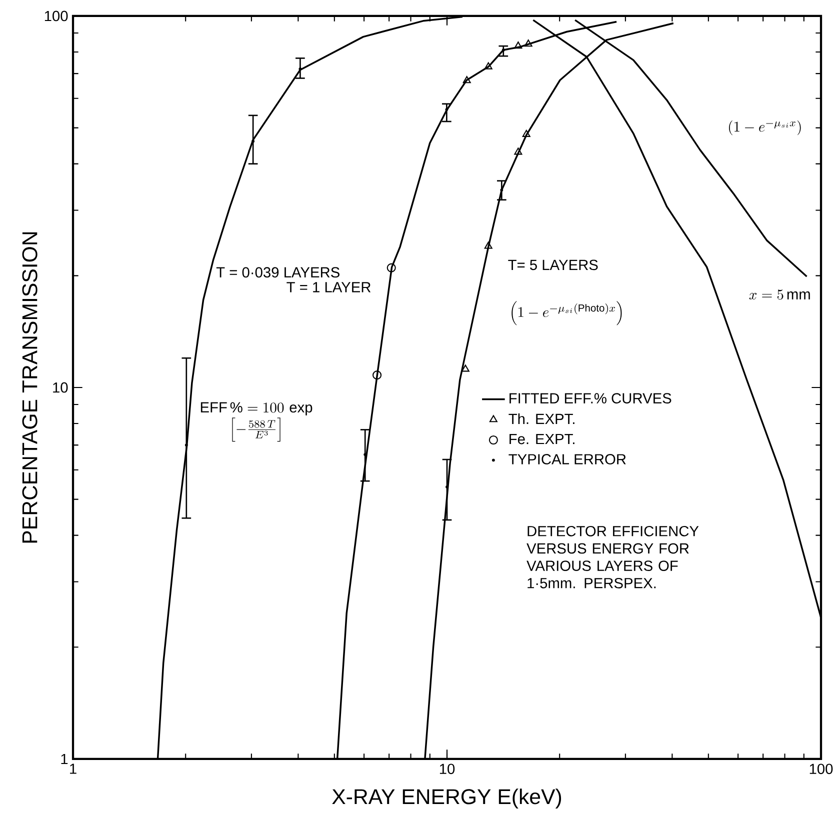 The width and height of the screenshot is (838, 834). Describe the element at coordinates (567, 313) in the screenshot. I see `annotation: $\left(1-e^{-\mu_{si}(\mathrm{Photo})x}\right)$` at that location.